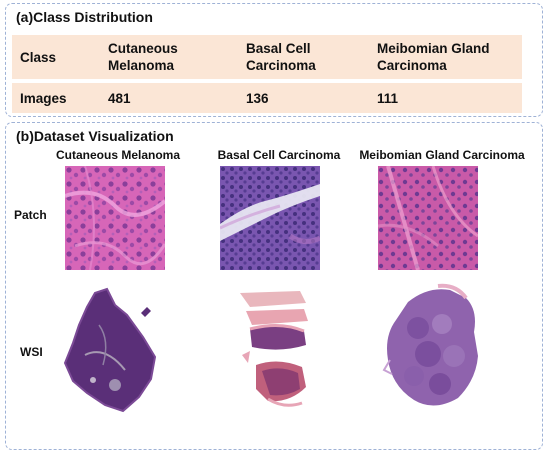  Describe the element at coordinates (169, 98) in the screenshot. I see `cell-cutaneous-melanoma-count: 481` at that location.